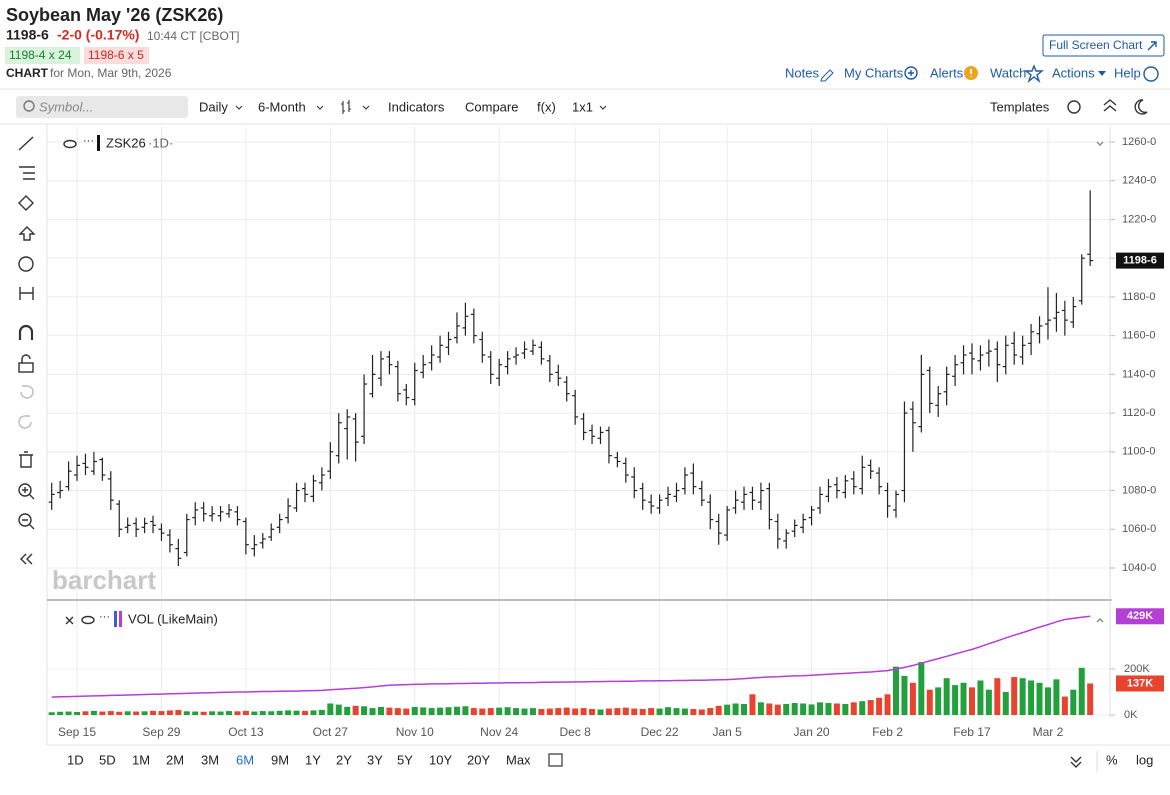 Image resolution: width=1170 pixels, height=795 pixels. I want to click on scale-toggle: log, so click(1144, 759).